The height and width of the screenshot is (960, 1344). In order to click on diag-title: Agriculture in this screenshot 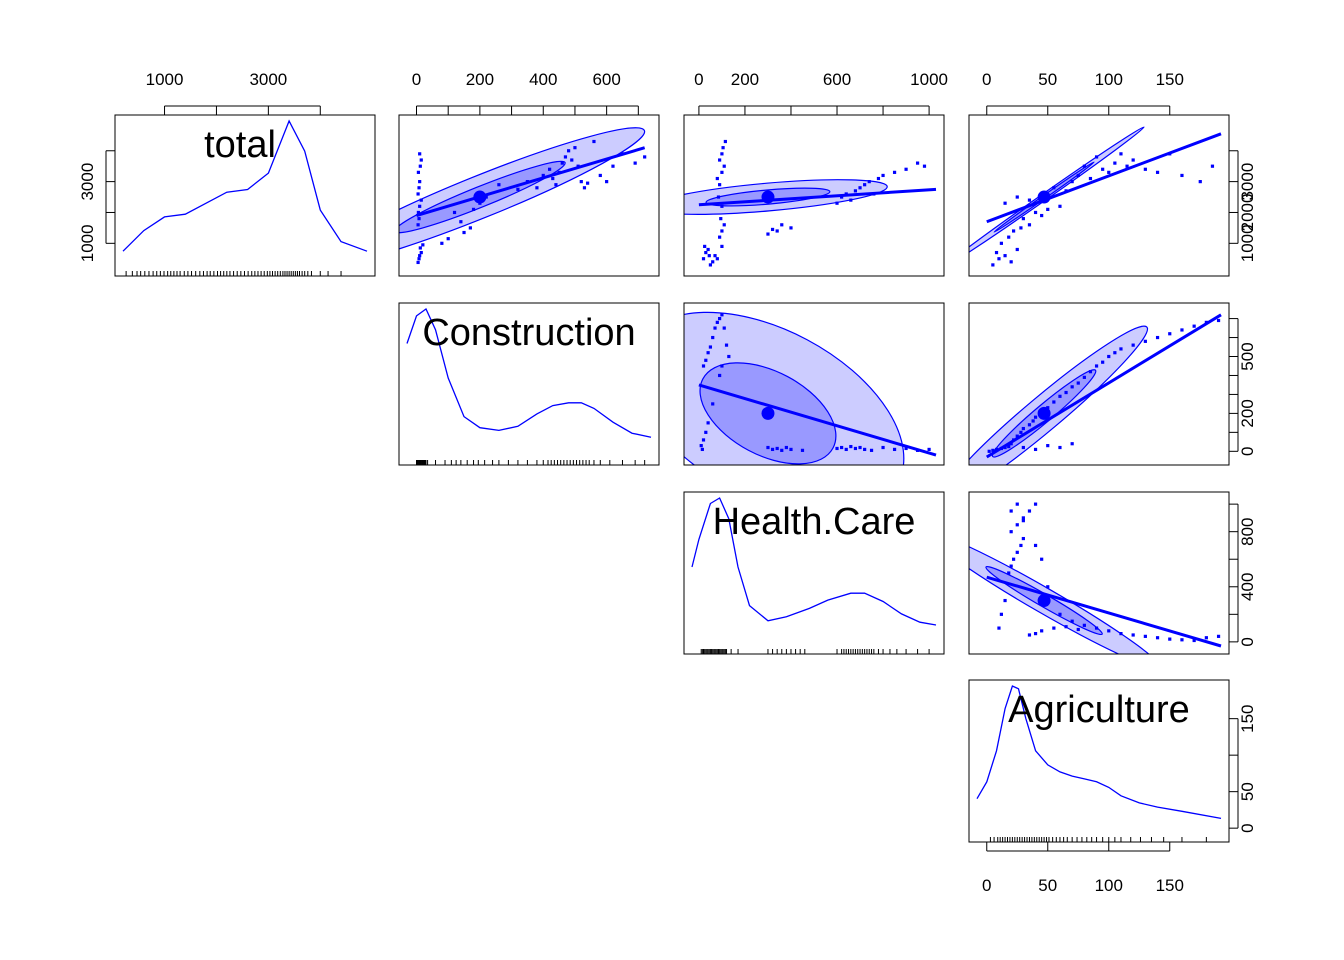, I will do `click(1099, 710)`.